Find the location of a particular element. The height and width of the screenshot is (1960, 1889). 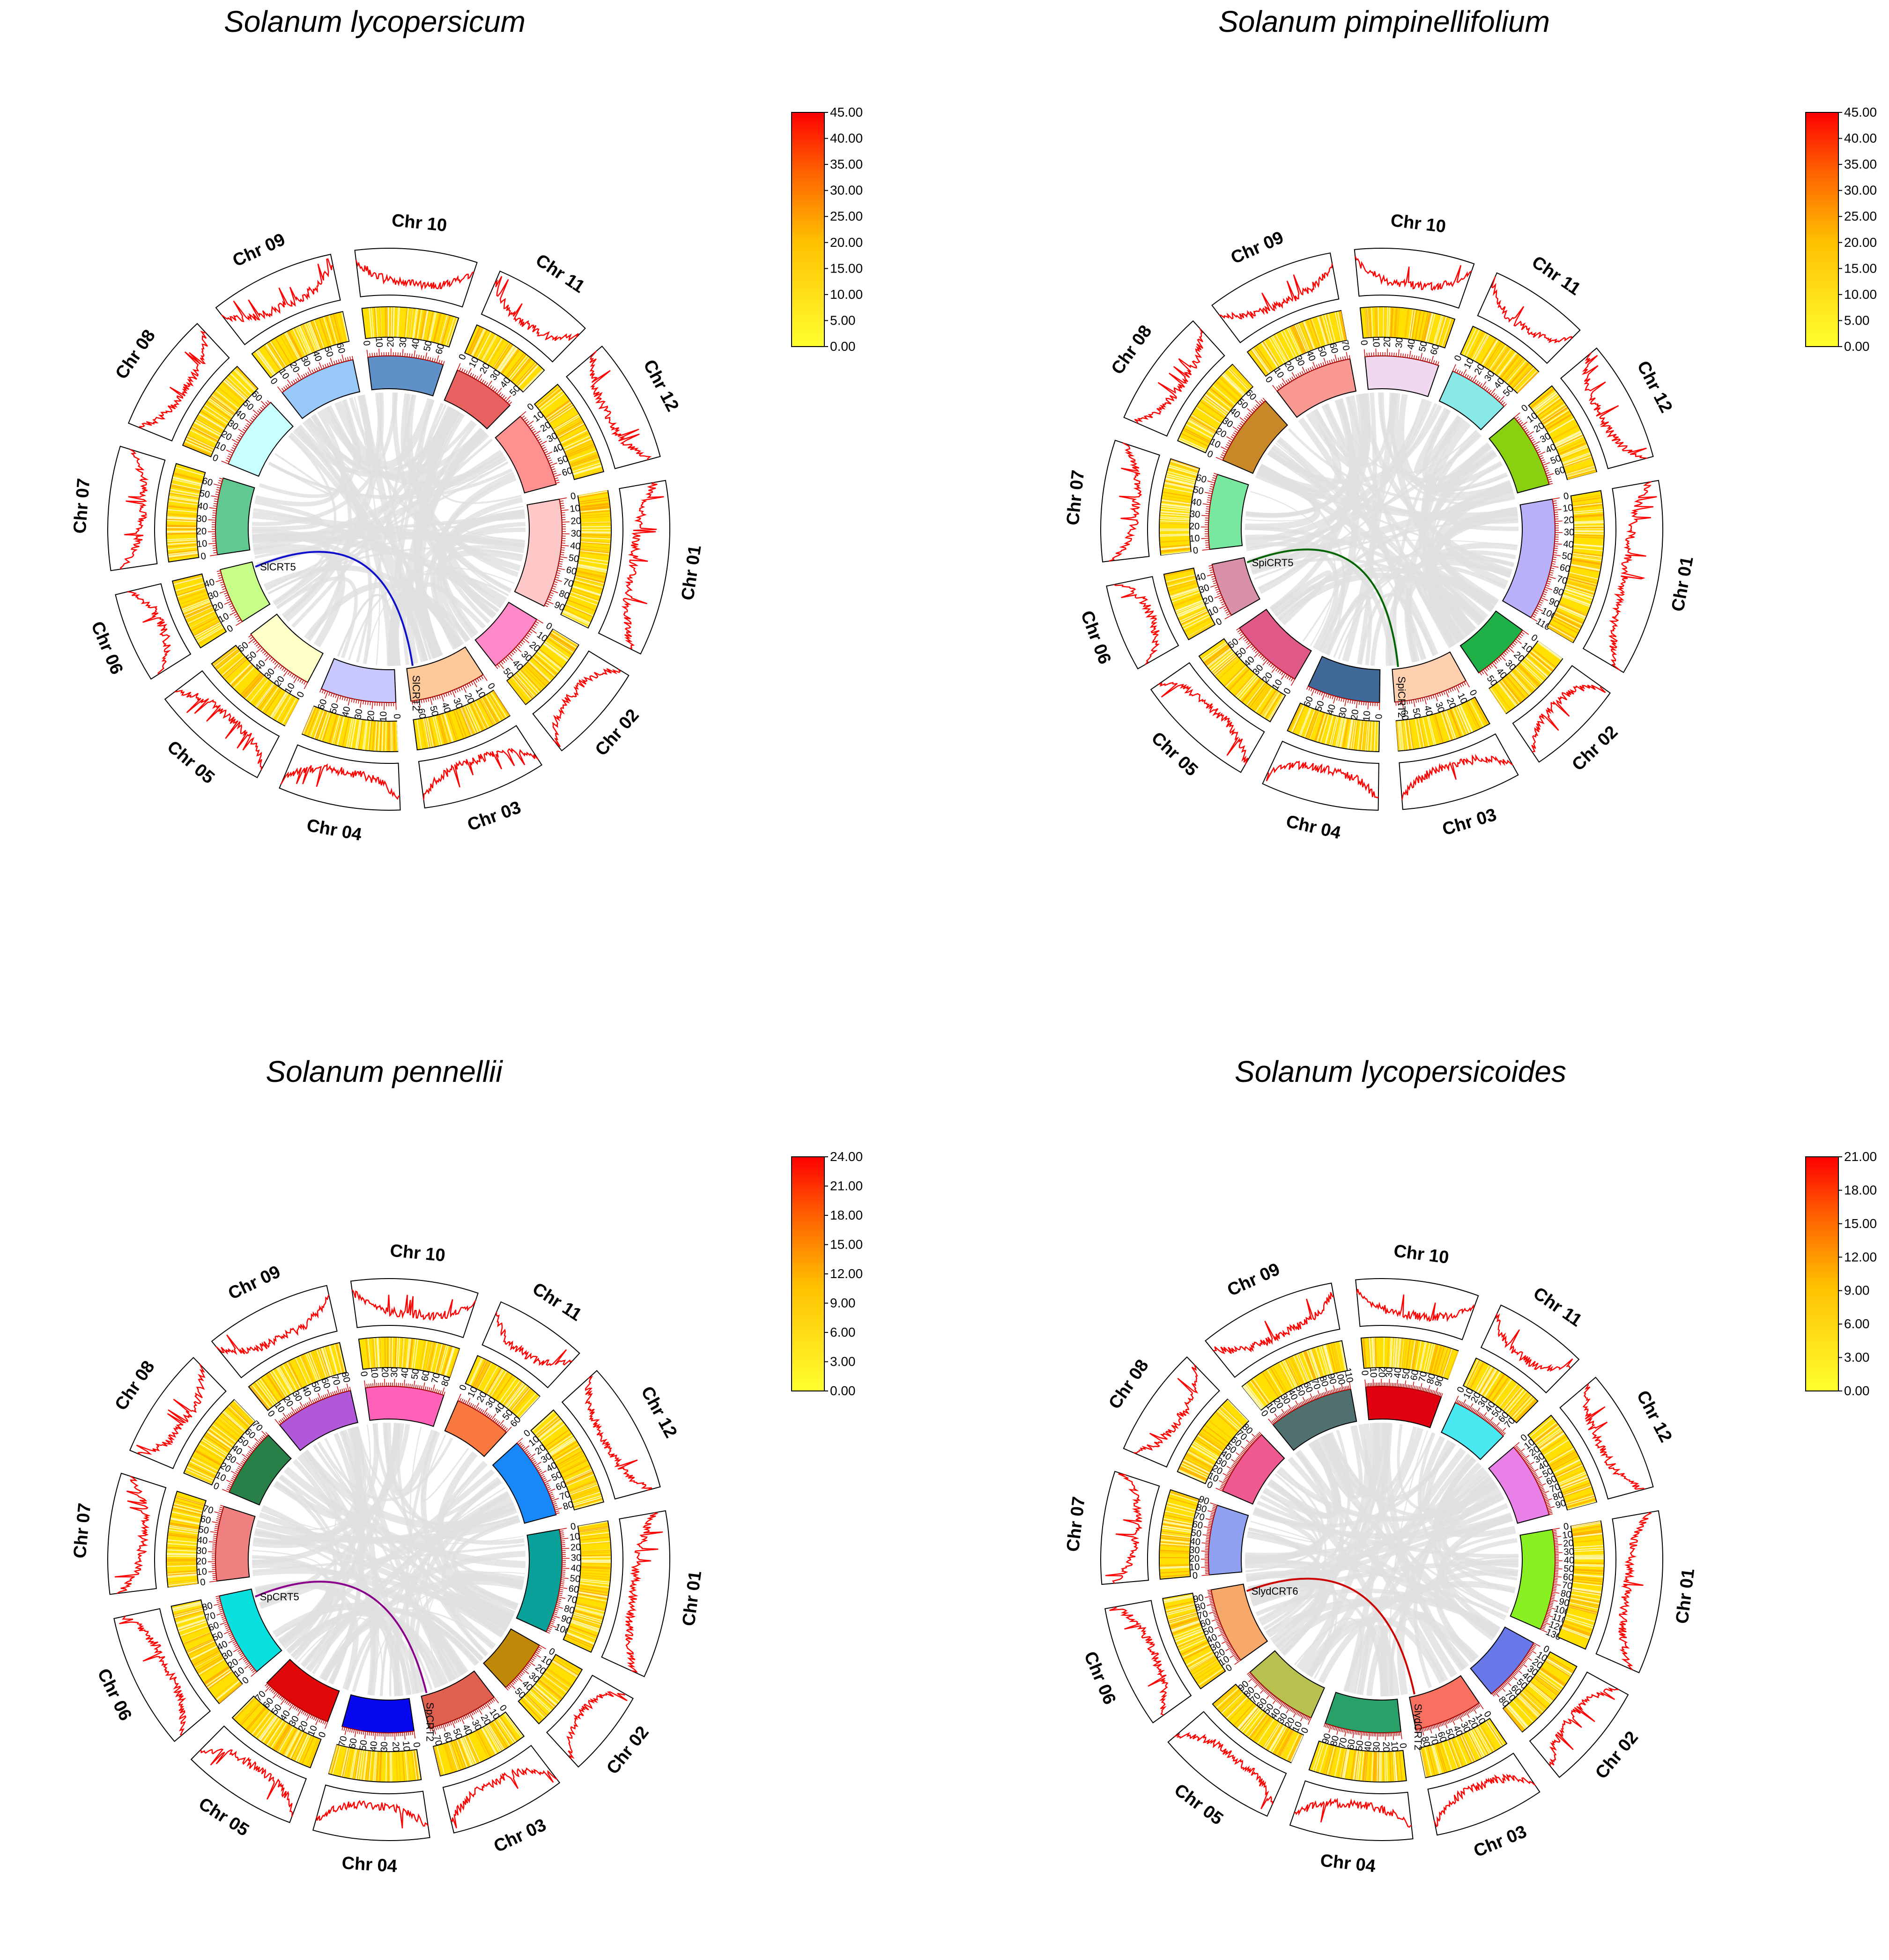

chromosome-label: Chr 06 is located at coordinates (107, 648).